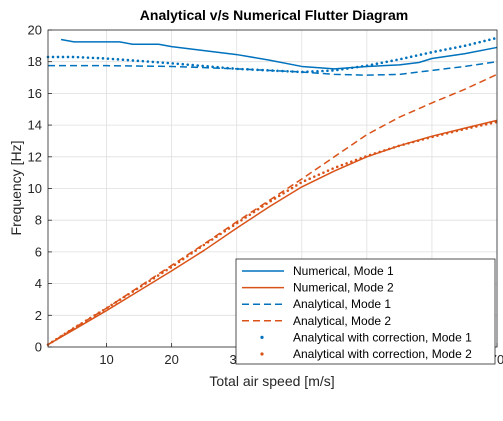 The height and width of the screenshot is (421, 503). I want to click on x-axis-label: Total air speed [m/s], so click(271, 381).